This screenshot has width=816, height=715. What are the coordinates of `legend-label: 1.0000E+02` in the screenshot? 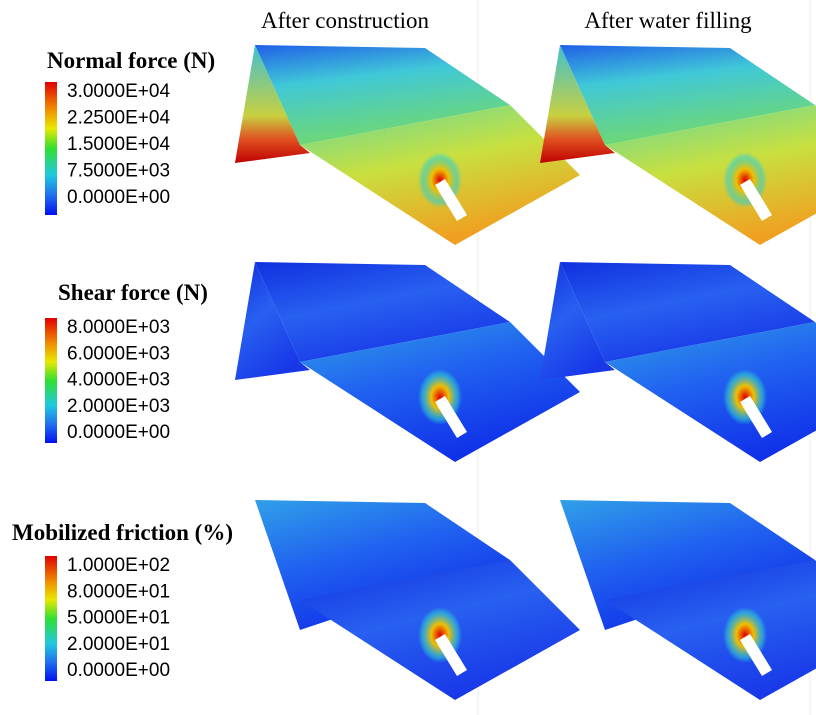 It's located at (118, 565).